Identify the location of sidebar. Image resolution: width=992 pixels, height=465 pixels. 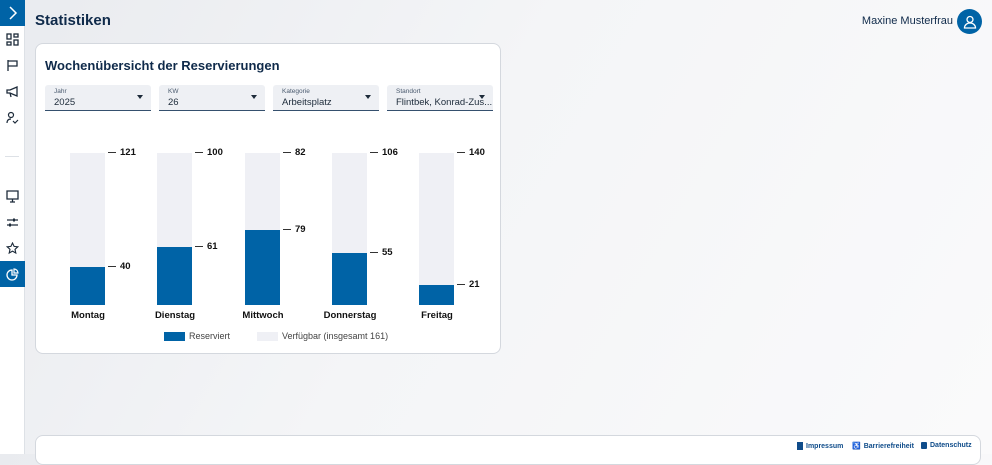
(12, 227).